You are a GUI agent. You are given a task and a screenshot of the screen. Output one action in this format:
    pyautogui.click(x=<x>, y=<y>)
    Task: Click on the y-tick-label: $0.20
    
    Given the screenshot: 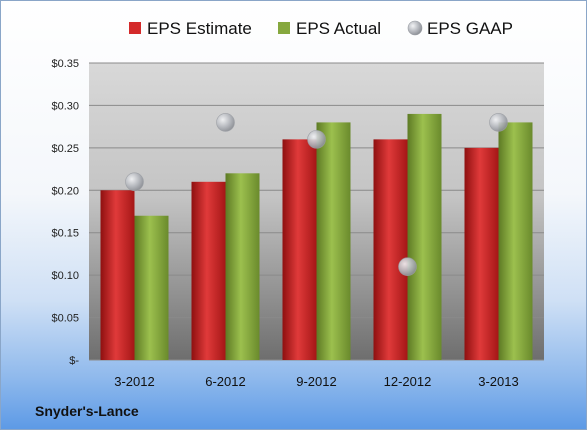 What is the action you would take?
    pyautogui.click(x=65, y=191)
    